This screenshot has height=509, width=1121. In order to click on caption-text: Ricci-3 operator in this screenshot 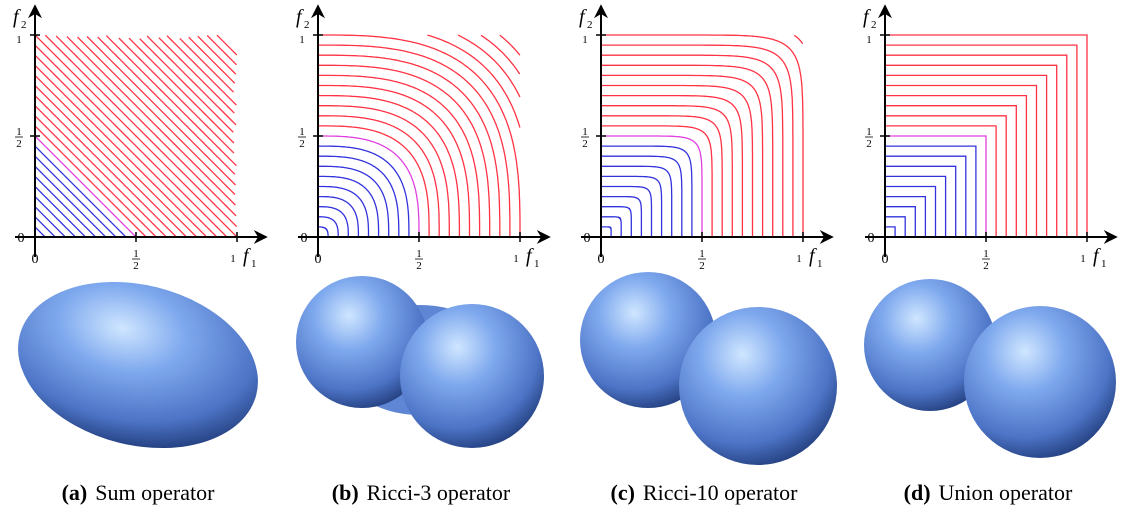, I will do `click(439, 492)`.